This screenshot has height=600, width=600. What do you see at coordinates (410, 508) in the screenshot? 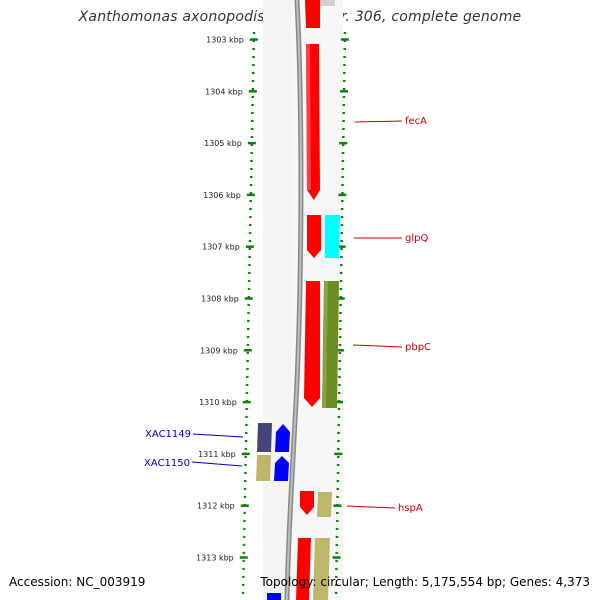
I see `gene-label-hspA: hspA` at bounding box center [410, 508].